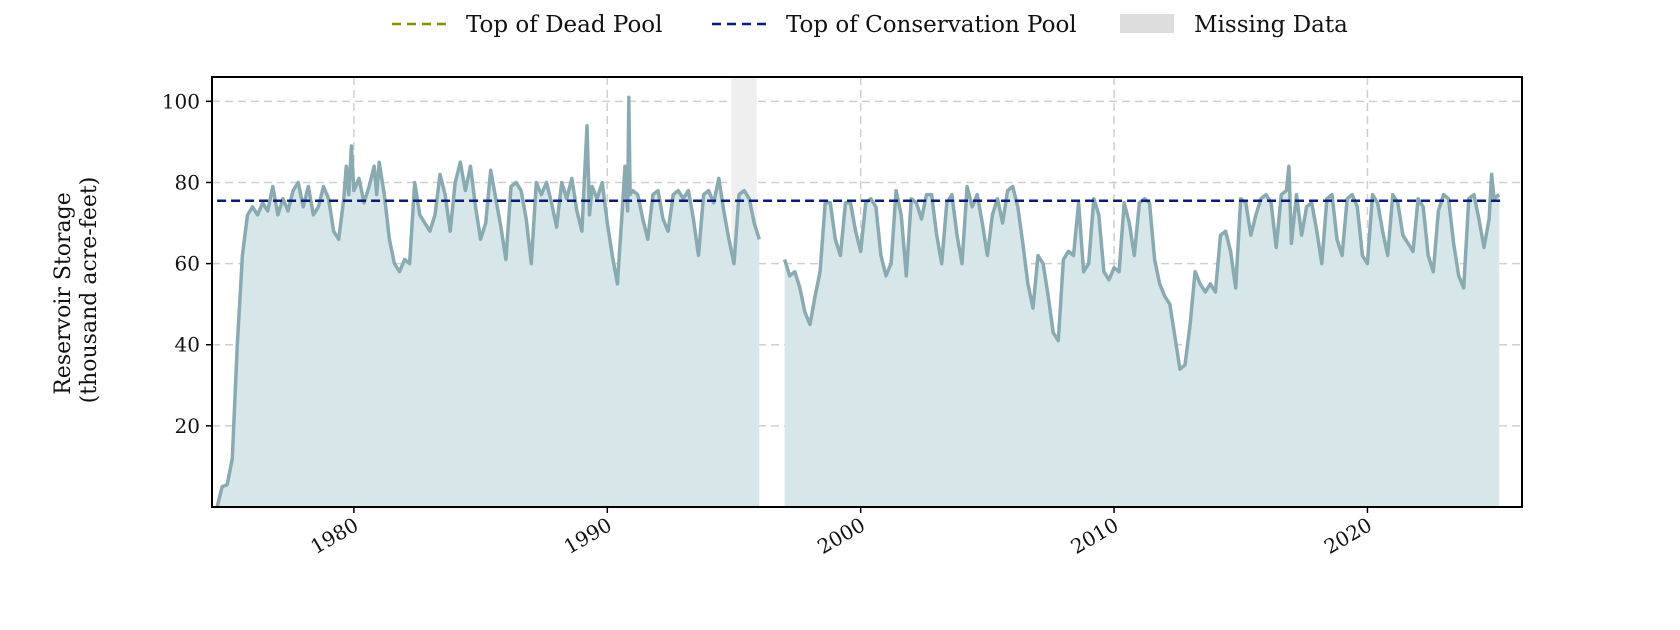 This screenshot has width=1680, height=630. I want to click on y-tick-label: 20, so click(187, 426).